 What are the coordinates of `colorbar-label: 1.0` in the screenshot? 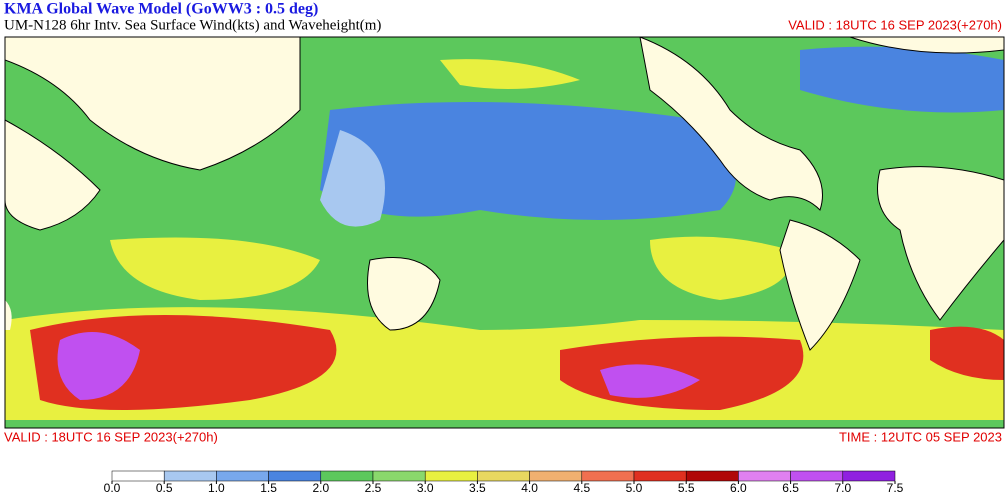 It's located at (216, 488).